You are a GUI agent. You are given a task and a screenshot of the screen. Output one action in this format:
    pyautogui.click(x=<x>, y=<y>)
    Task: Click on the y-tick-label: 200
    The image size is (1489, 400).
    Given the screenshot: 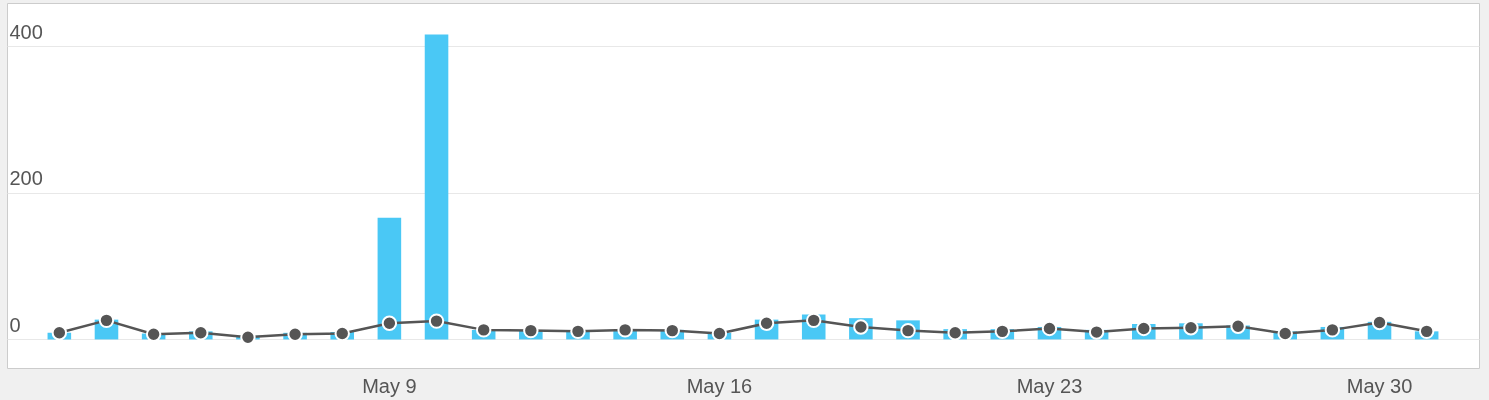 What is the action you would take?
    pyautogui.click(x=26, y=178)
    